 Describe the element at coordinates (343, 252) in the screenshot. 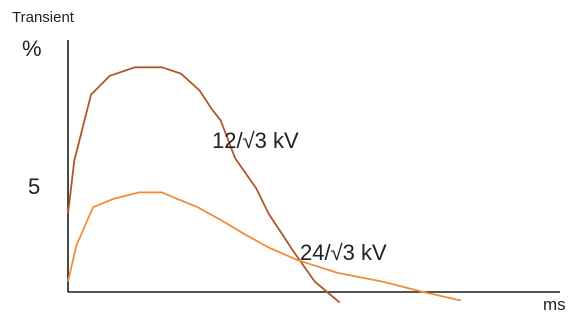

I see `series-label-2: 24/√3 kV` at that location.